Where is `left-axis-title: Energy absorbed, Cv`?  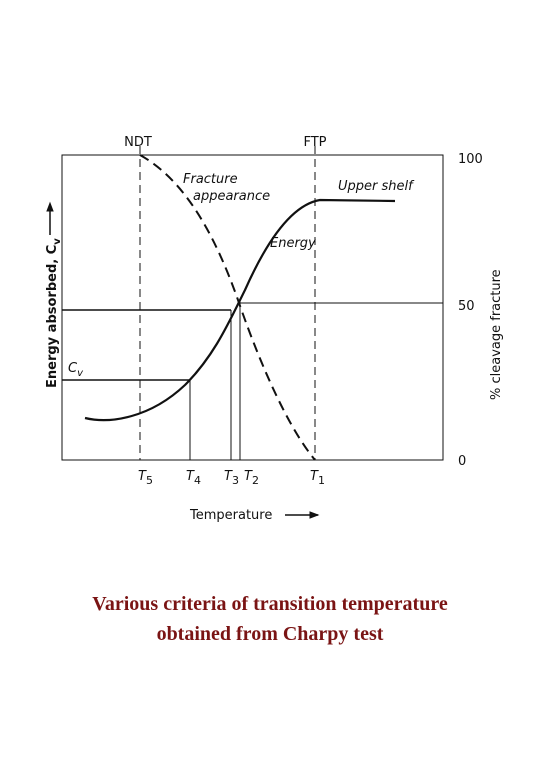 left-axis-title: Energy absorbed, Cv is located at coordinates (54, 313).